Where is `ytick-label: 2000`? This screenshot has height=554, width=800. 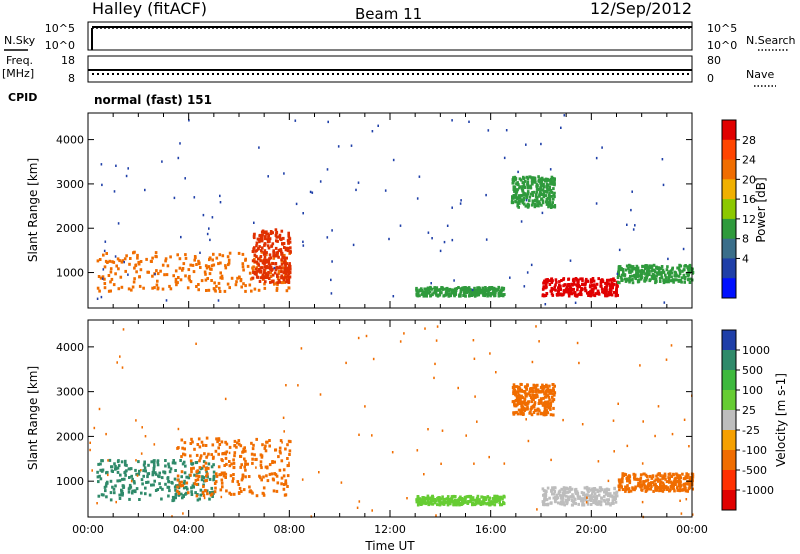
ytick-label: 2000 is located at coordinates (70, 228).